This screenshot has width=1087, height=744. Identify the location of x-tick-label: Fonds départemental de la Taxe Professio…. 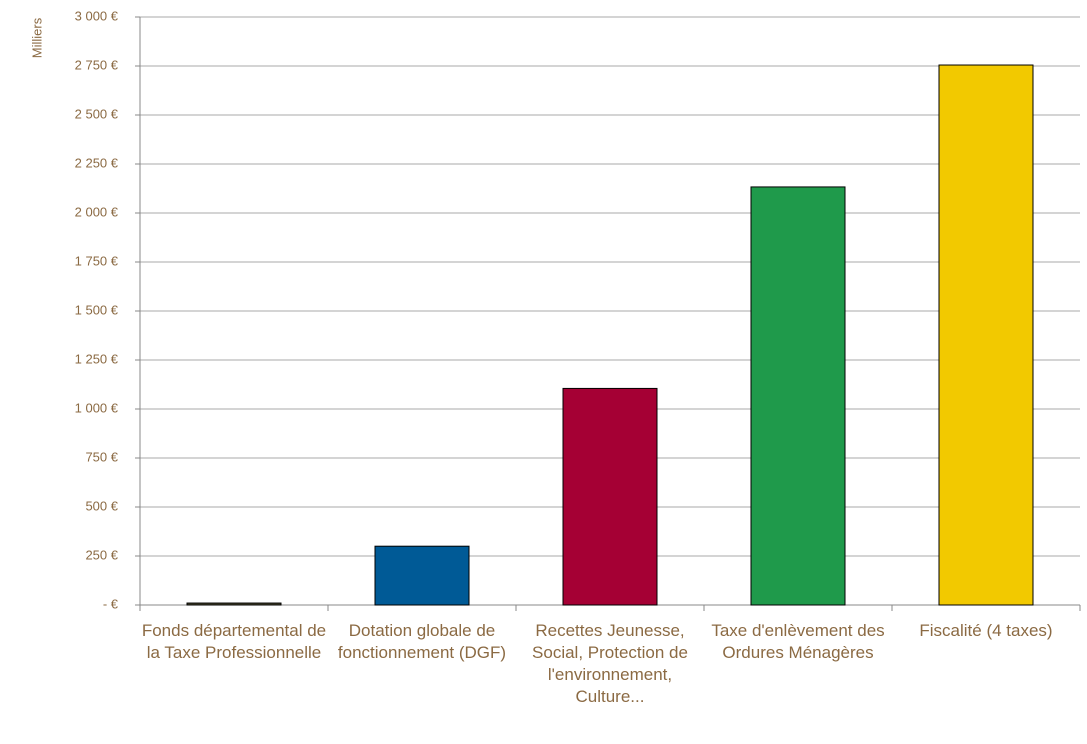
(234, 641).